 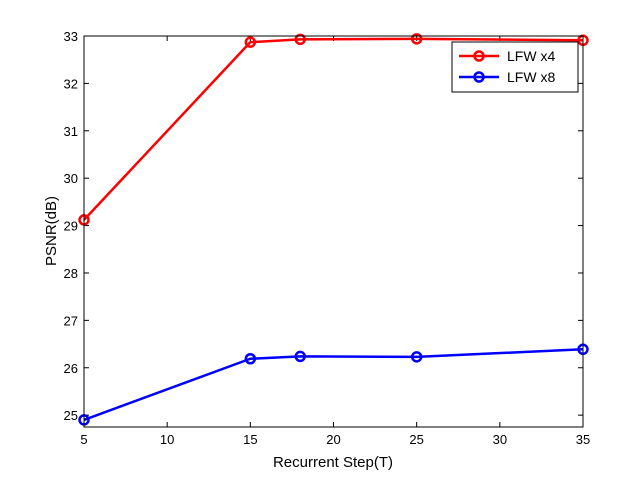 I want to click on legend: LFW x4 LFW x8, so click(x=515, y=67).